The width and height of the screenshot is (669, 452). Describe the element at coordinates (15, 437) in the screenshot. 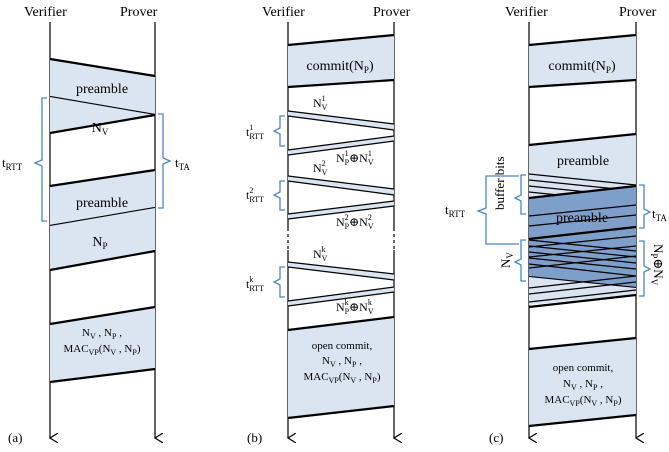

I see `caption-a: (a)` at that location.